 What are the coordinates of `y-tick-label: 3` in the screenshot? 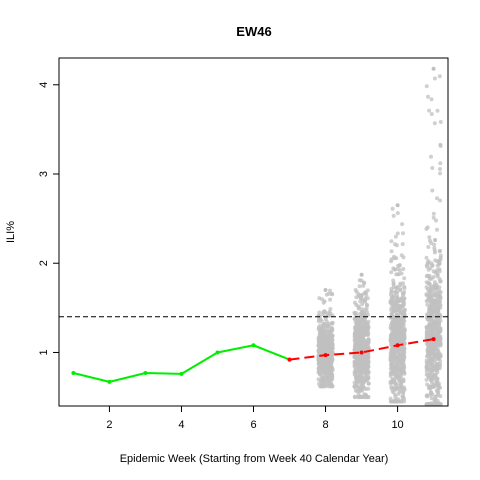 It's located at (44, 174).